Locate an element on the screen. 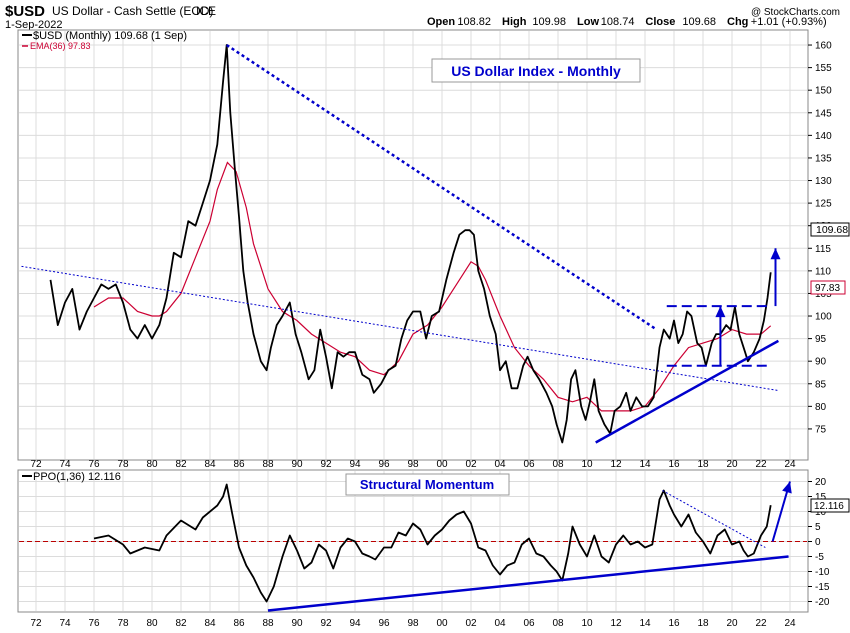 This screenshot has height=633, width=850. ohlc-value-chg: +1.01 (+0.93%) is located at coordinates (789, 22).